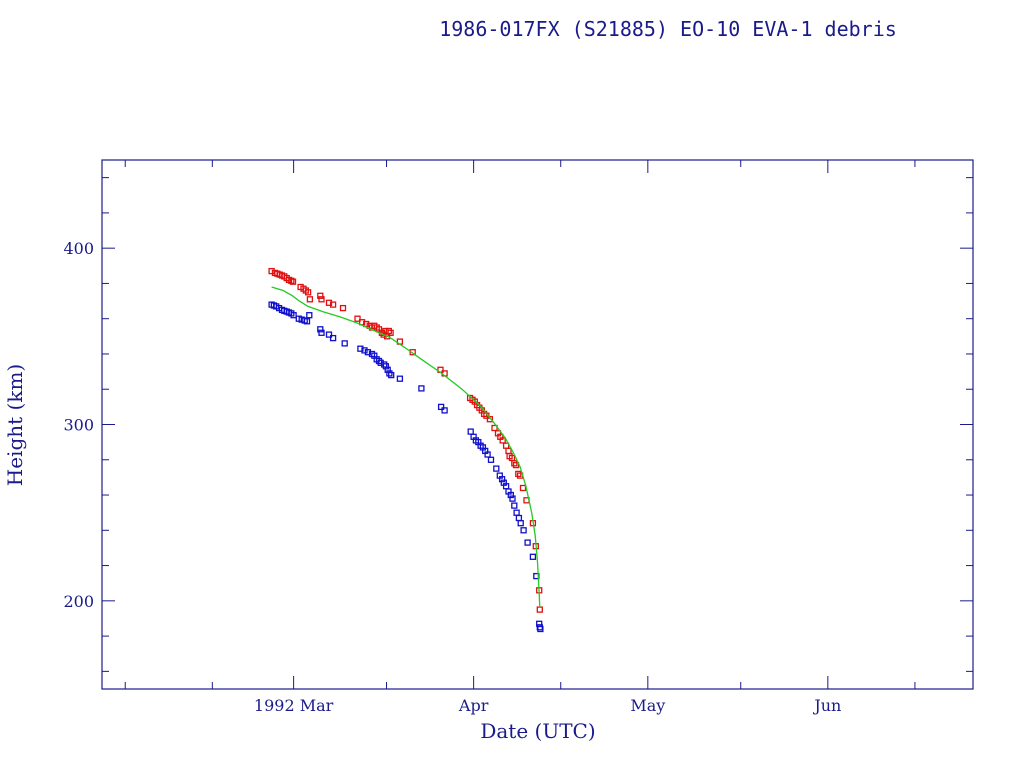  I want to click on y-tick-label: 200, so click(78, 601).